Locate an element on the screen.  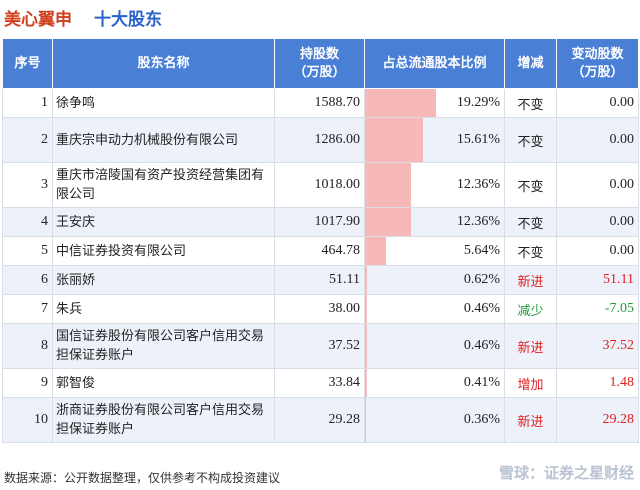
table-row: 5 中信证券投资有限公司 464.78 5.64% 不变 0.00 is located at coordinates (320, 251).